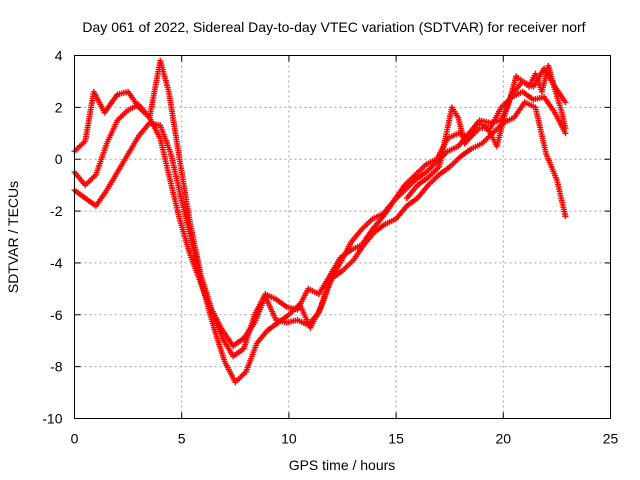 This screenshot has height=480, width=640. Describe the element at coordinates (289, 439) in the screenshot. I see `x-tick-label: 10` at that location.